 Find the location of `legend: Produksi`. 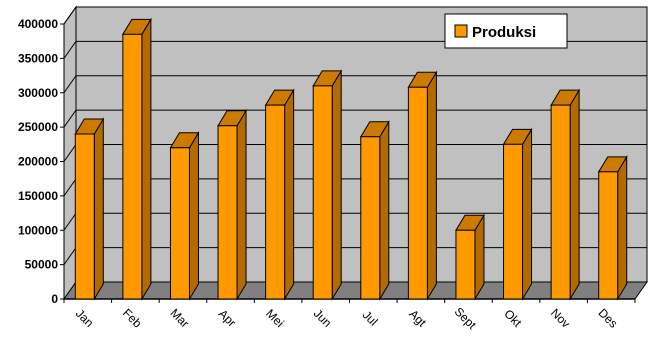

legend: Produksi is located at coordinates (506, 31).